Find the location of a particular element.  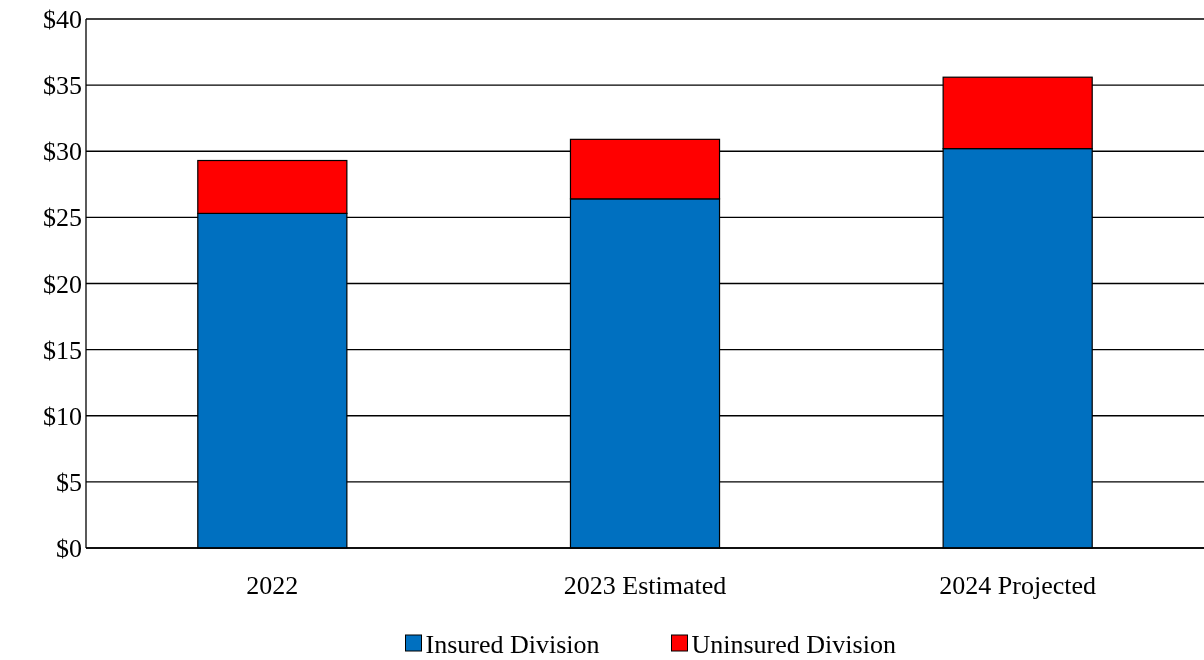

y-tick-label: $0 is located at coordinates (69, 549).